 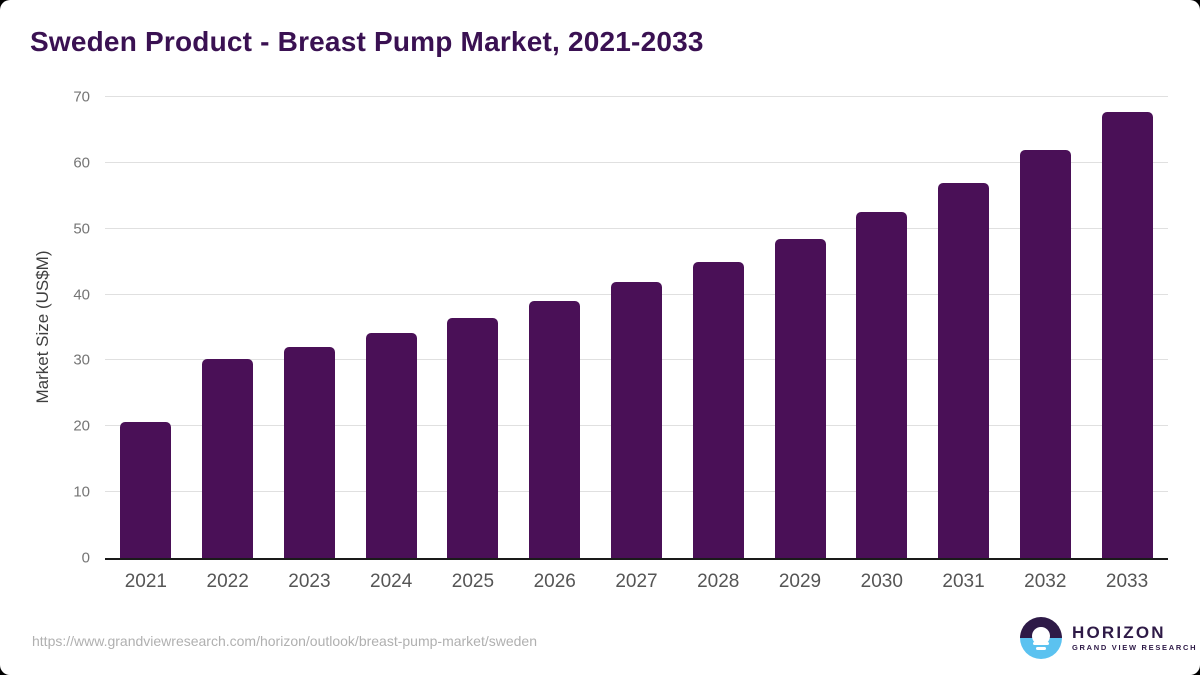 I want to click on x-tick-label: 2028, so click(x=718, y=581).